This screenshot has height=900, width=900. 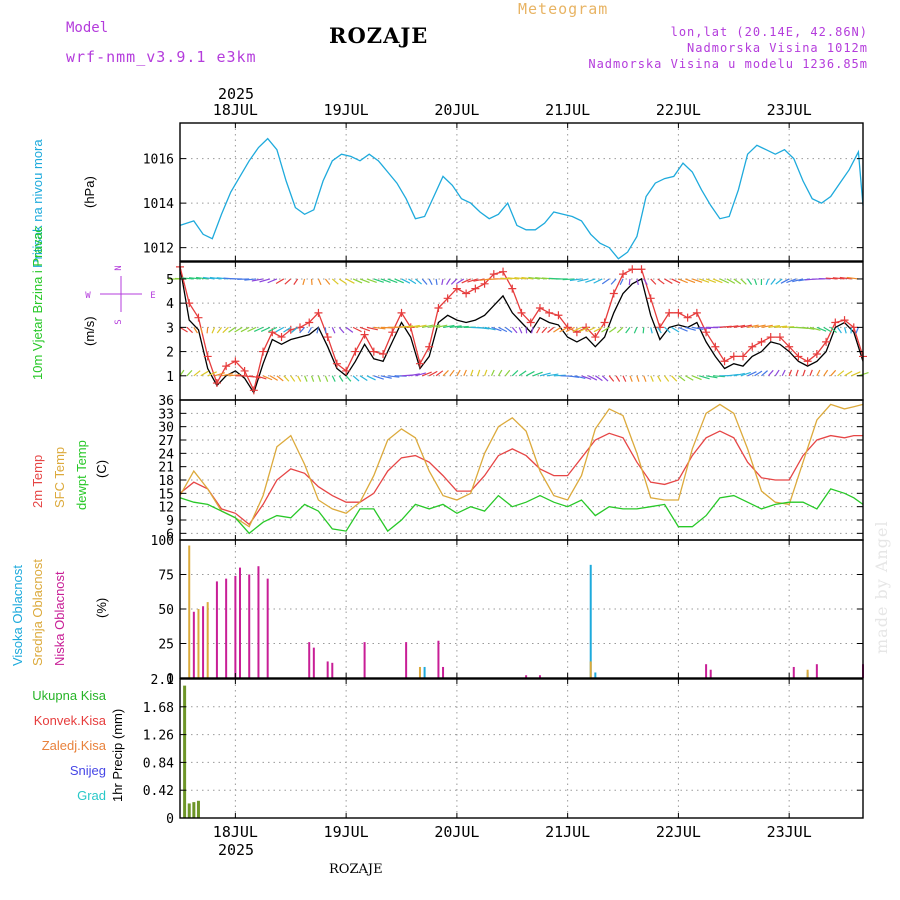 What do you see at coordinates (158, 249) in the screenshot?
I see `y-tick-label: 1012` at bounding box center [158, 249].